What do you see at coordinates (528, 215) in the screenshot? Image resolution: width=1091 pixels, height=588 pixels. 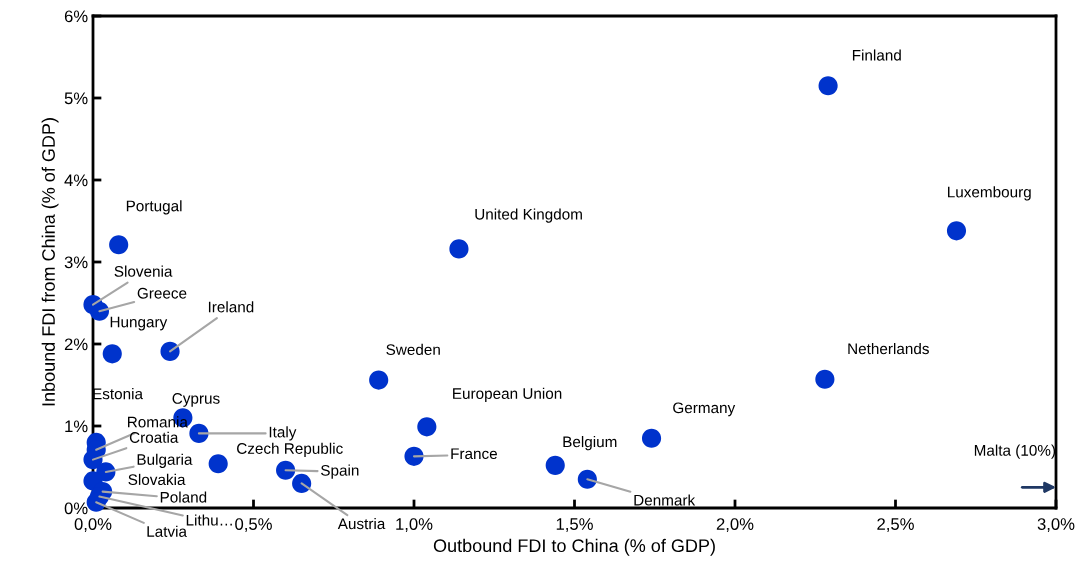 I see `annotation: United Kingdom` at bounding box center [528, 215].